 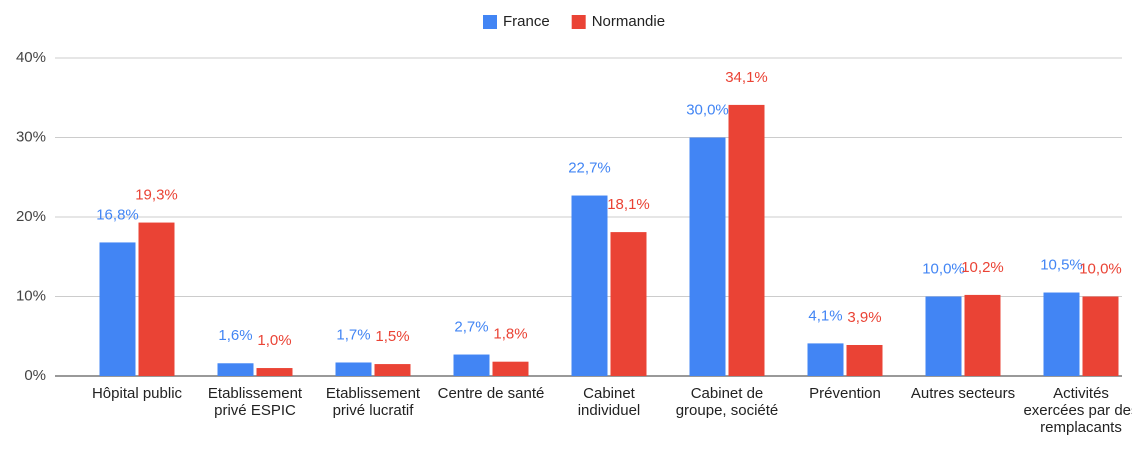 I want to click on data-label: 18,1%, so click(x=628, y=204).